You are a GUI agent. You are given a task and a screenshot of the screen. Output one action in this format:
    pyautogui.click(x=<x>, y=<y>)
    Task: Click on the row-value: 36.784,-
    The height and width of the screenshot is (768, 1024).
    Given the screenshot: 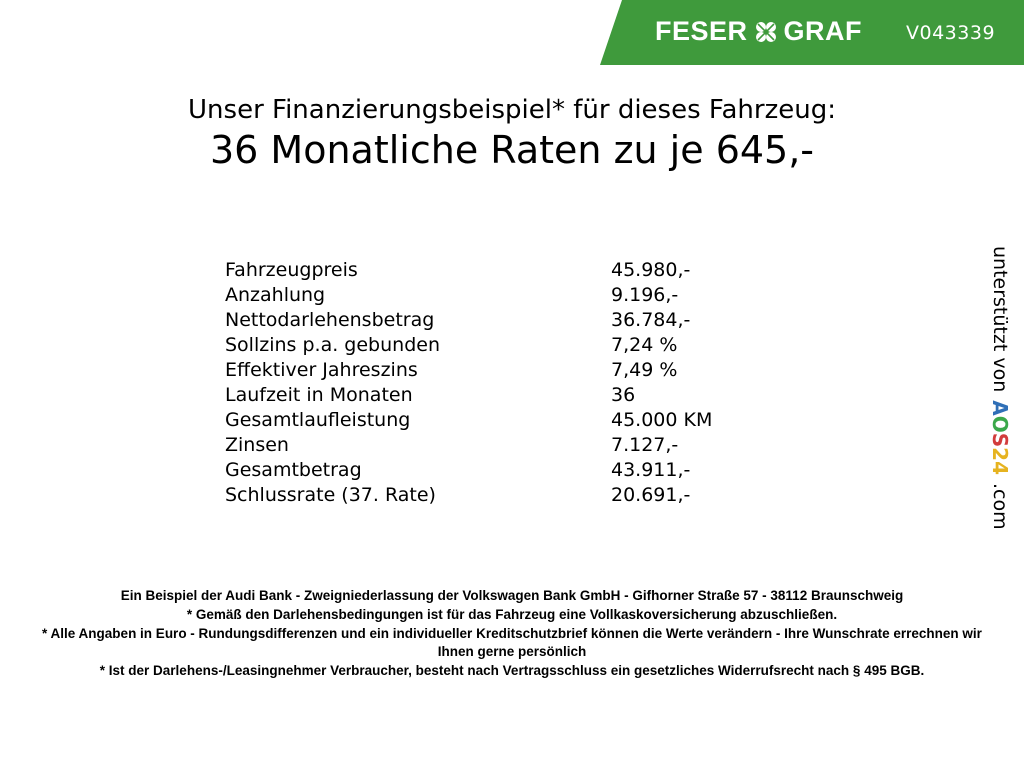 What is the action you would take?
    pyautogui.click(x=651, y=320)
    